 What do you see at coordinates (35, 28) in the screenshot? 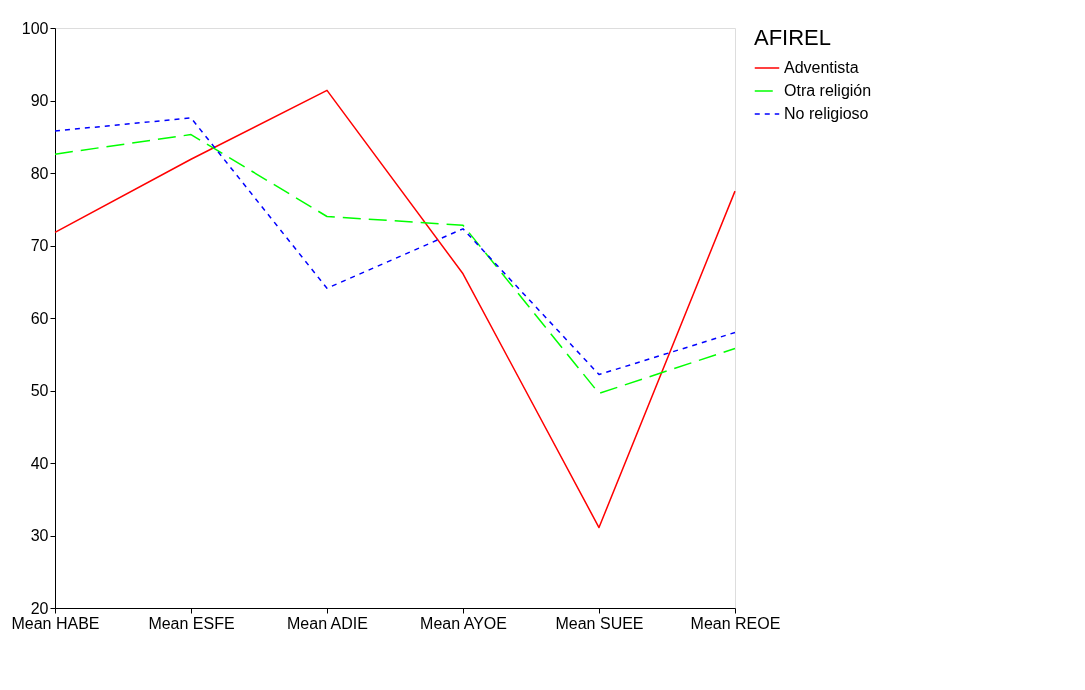
I see `y-tick-label: 100` at bounding box center [35, 28].